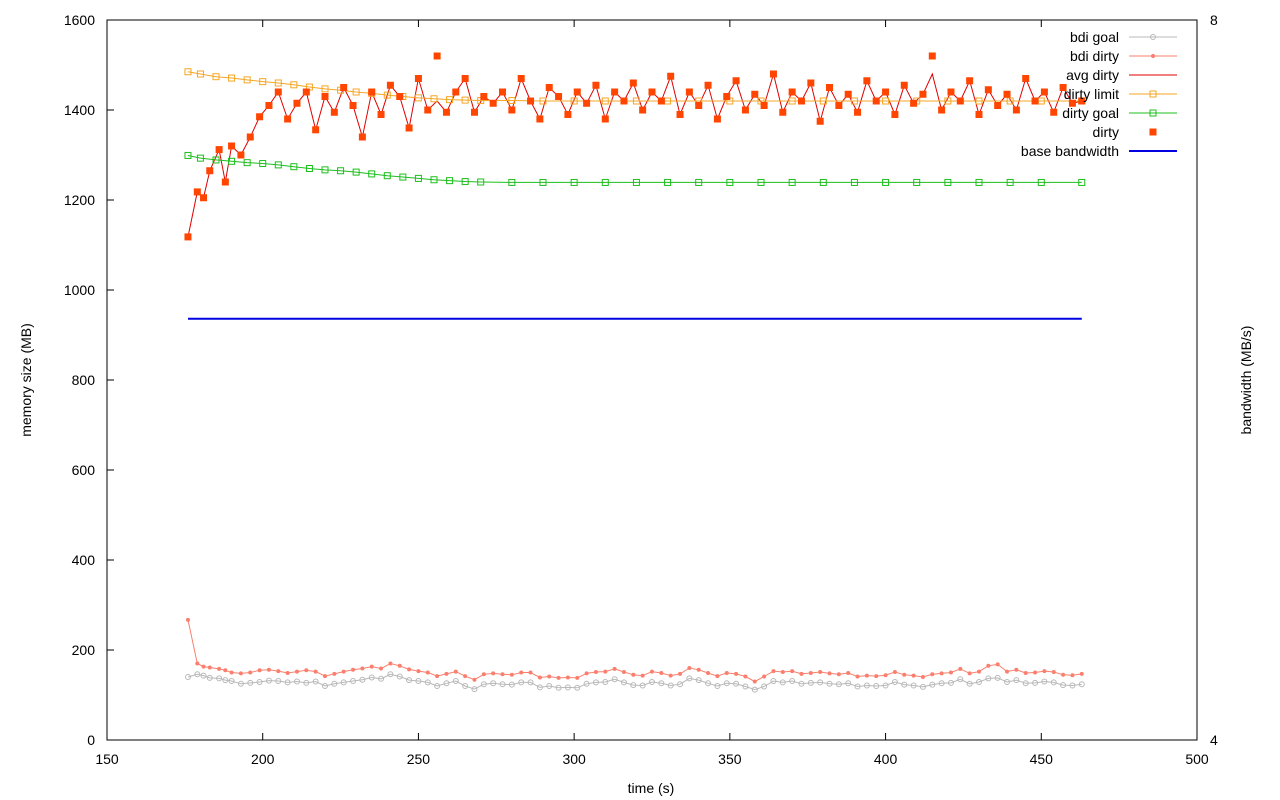 This screenshot has width=1280, height=800. Describe the element at coordinates (886, 759) in the screenshot. I see `x-tick-label: 400` at that location.